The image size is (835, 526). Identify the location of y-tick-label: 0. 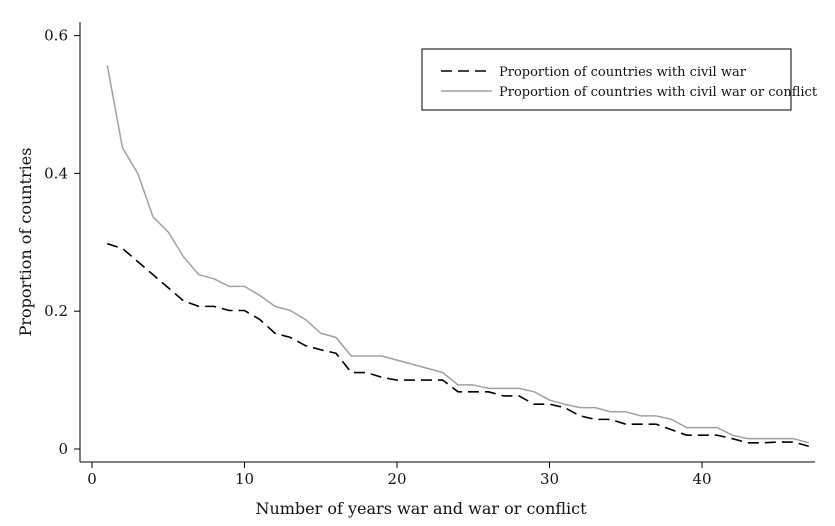
(63, 449).